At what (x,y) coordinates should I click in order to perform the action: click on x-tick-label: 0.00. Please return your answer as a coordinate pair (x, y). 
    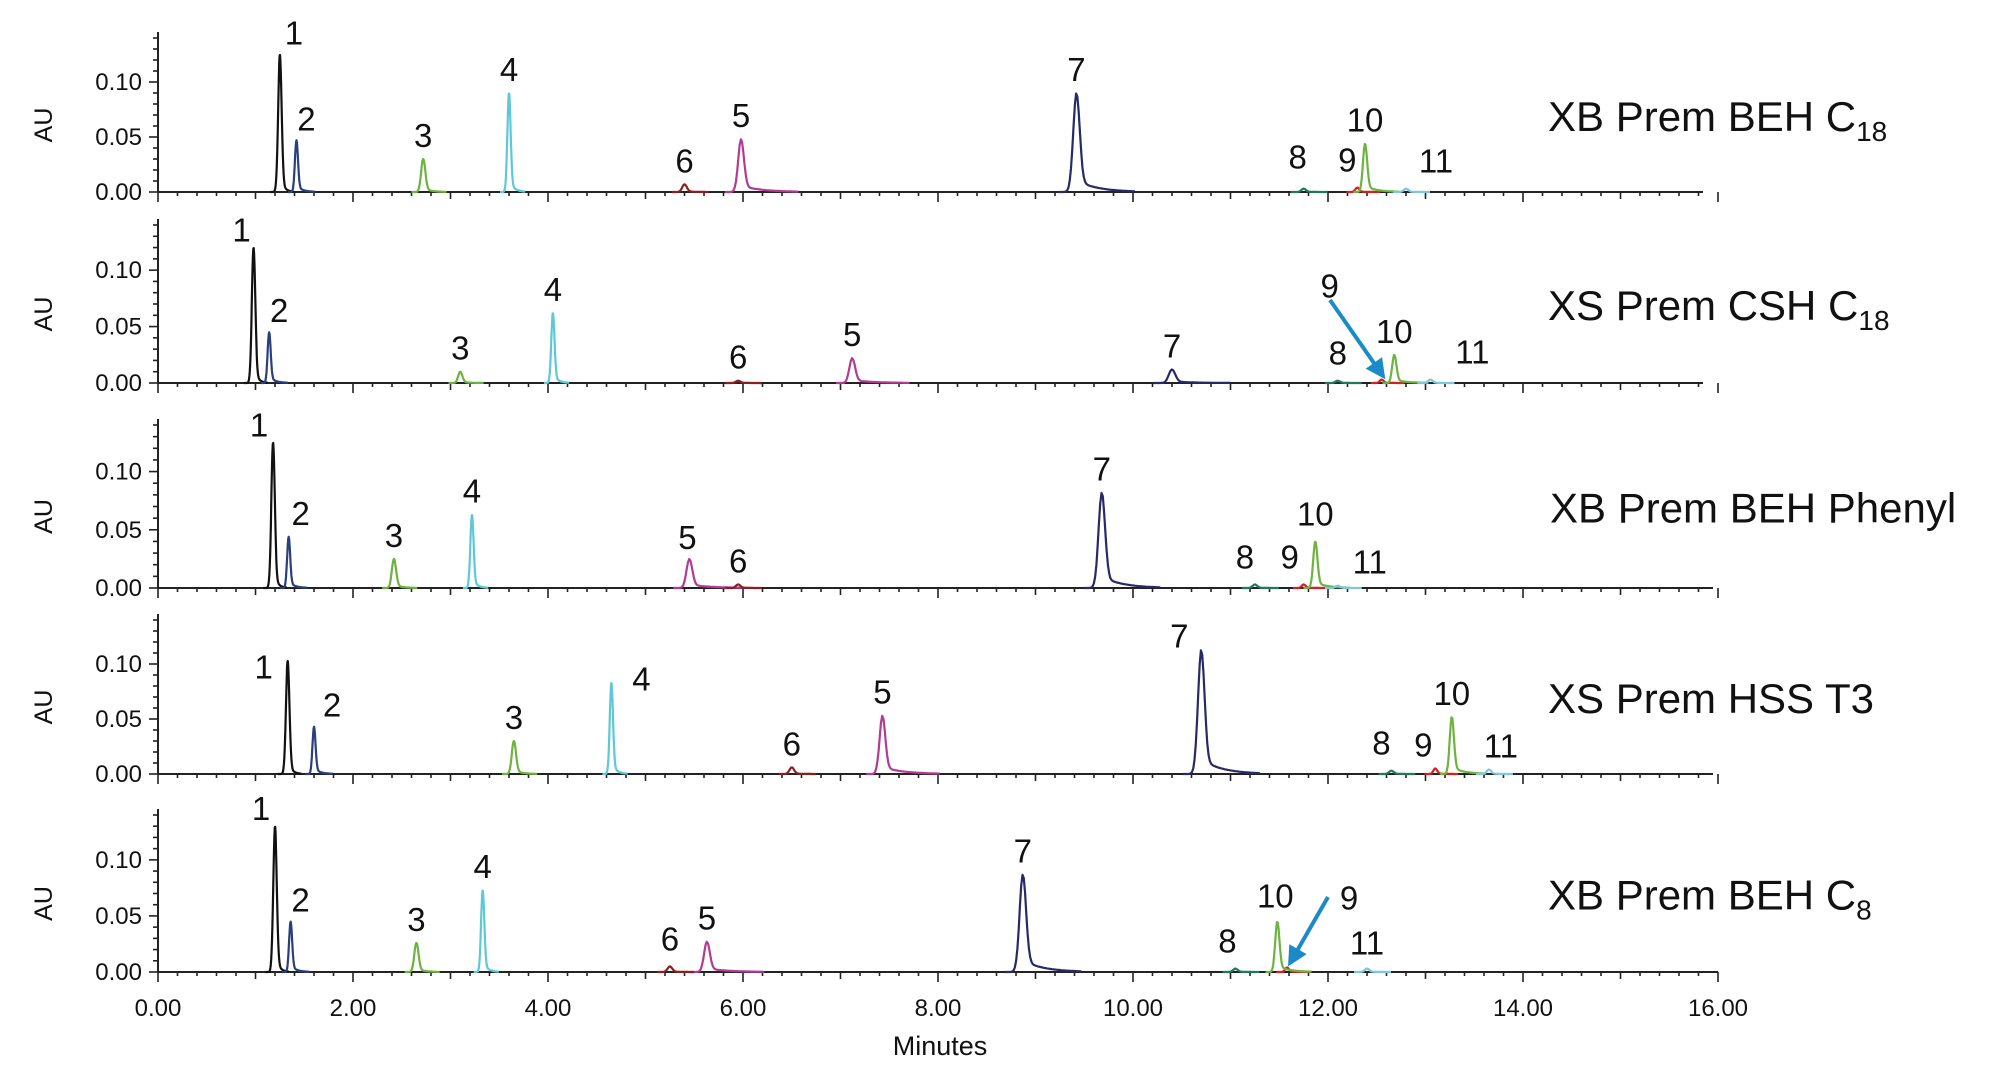
    Looking at the image, I should click on (158, 1008).